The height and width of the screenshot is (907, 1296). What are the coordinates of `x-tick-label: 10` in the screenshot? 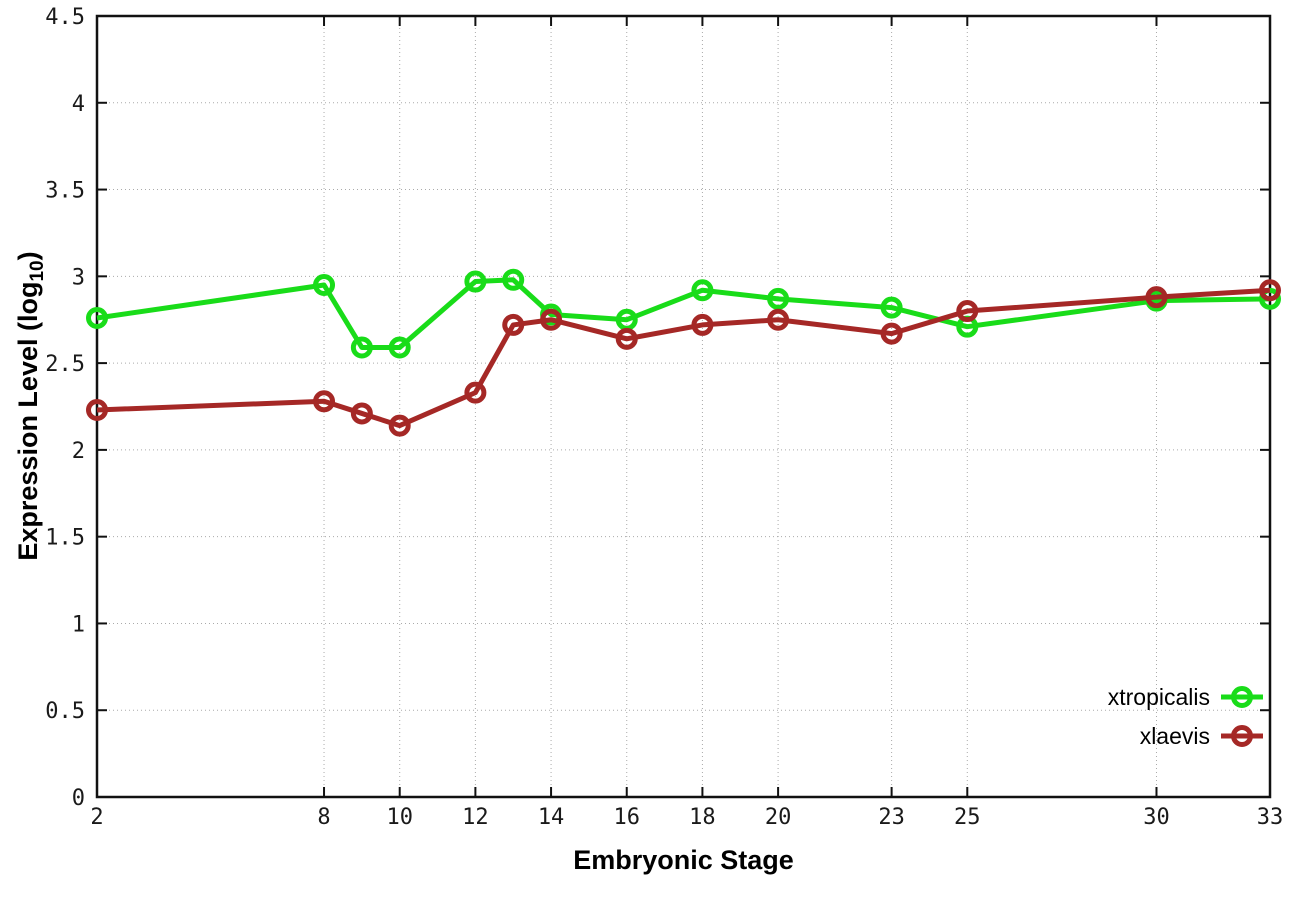 It's located at (399, 817).